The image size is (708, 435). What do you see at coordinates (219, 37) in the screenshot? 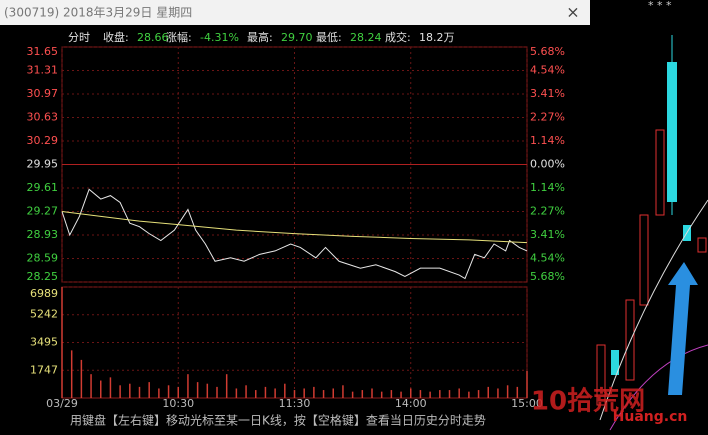
I see `stat-value: -4.31%` at bounding box center [219, 37].